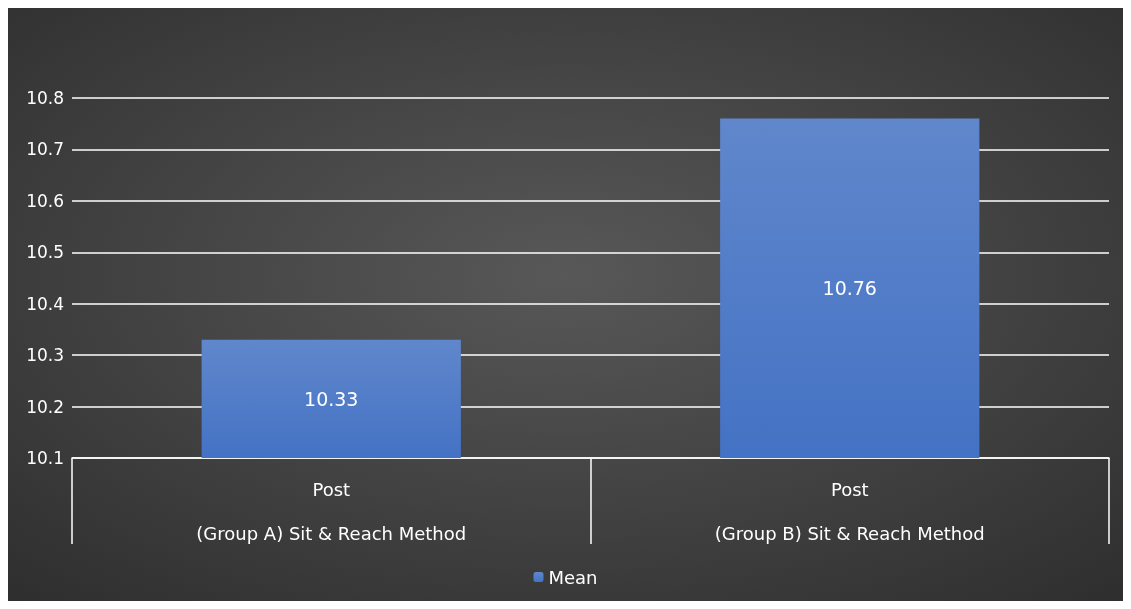 Image resolution: width=1131 pixels, height=609 pixels. Describe the element at coordinates (45, 252) in the screenshot. I see `y-tick-label: 10.5` at that location.